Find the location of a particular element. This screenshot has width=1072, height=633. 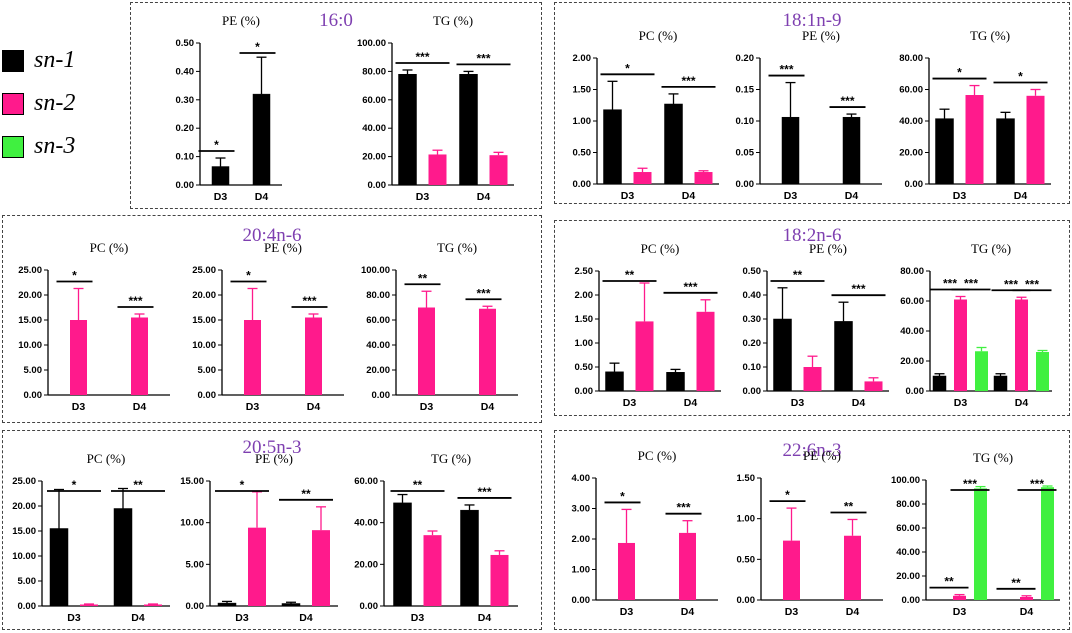

y-tick-label: 60.00 is located at coordinates (366, 481).